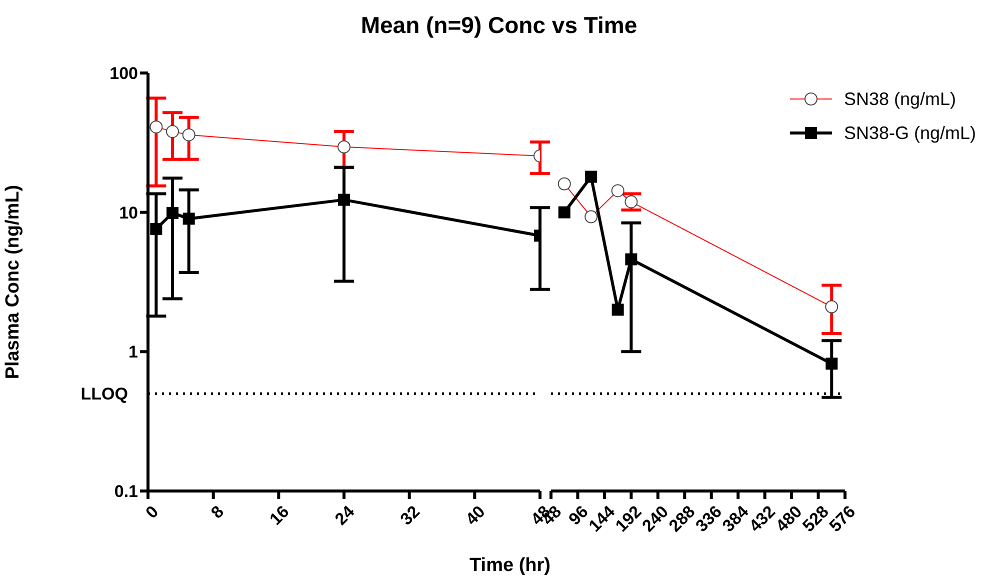 The width and height of the screenshot is (998, 584). What do you see at coordinates (910, 133) in the screenshot?
I see `legend-label: SN38-G (ng/mL)` at bounding box center [910, 133].